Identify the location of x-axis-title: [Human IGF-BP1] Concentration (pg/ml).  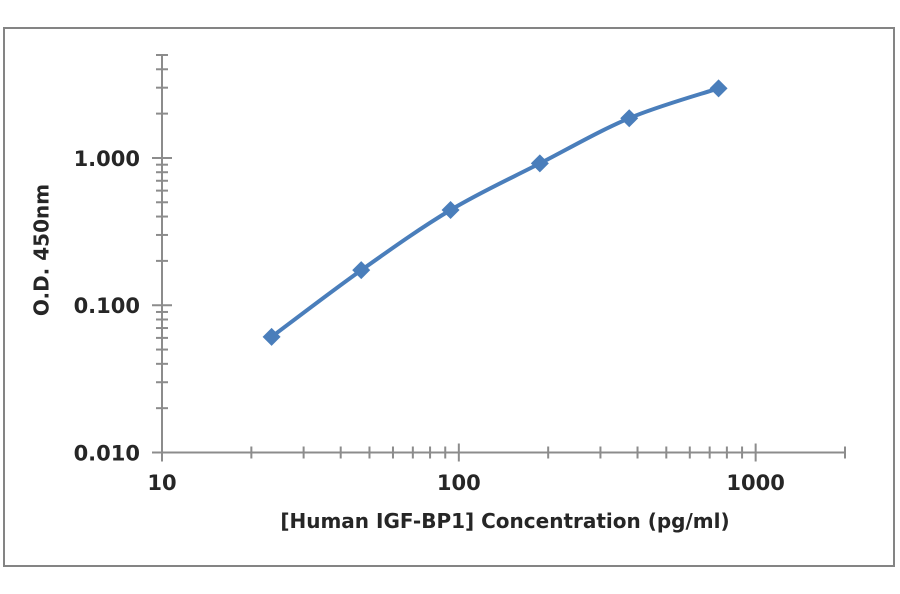
(504, 521).